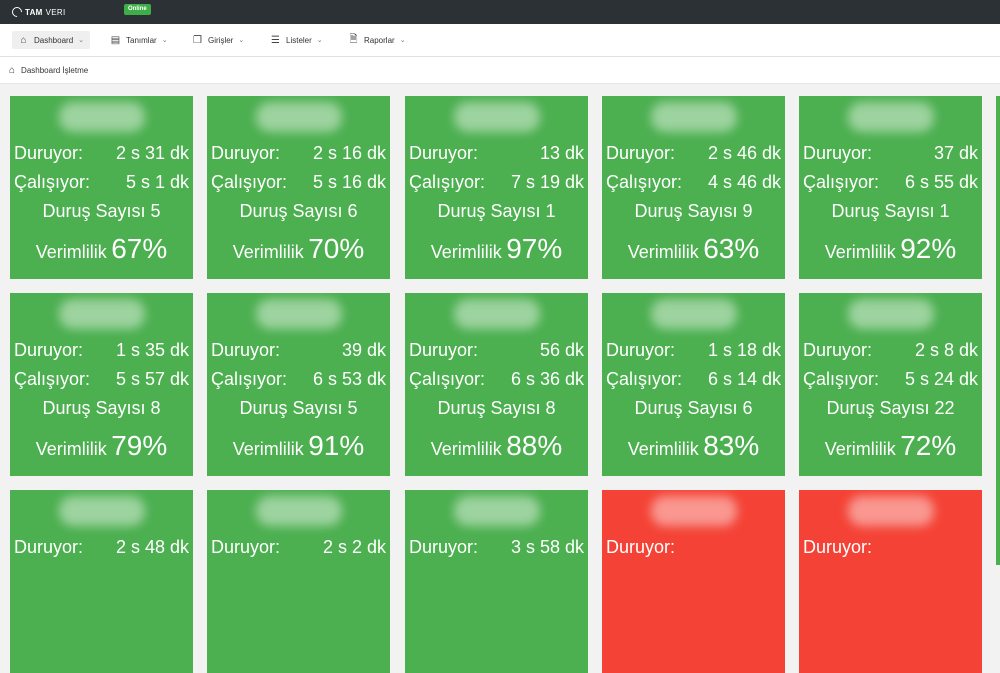 This screenshot has height=673, width=1000. I want to click on nav-tanimlar: ▤ Tanımlar ⌄, so click(139, 40).